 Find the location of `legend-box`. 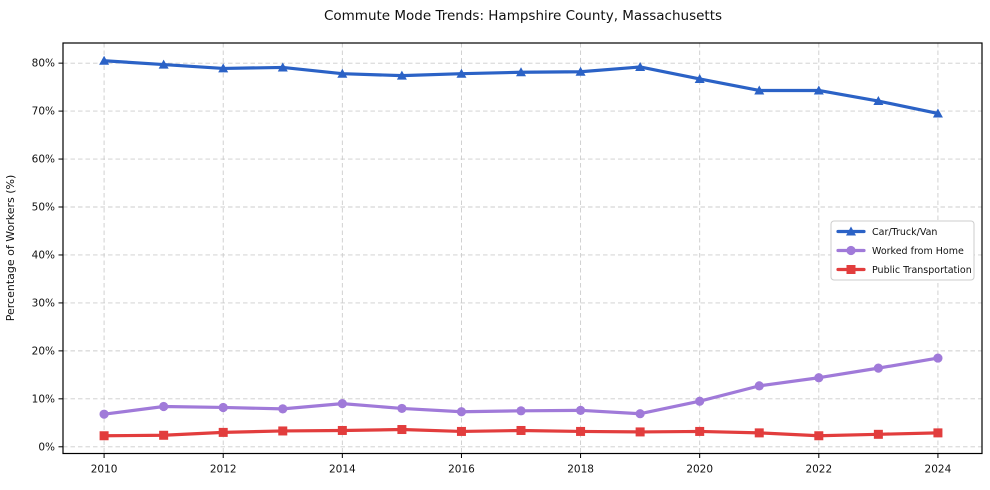

legend-box is located at coordinates (902, 250).